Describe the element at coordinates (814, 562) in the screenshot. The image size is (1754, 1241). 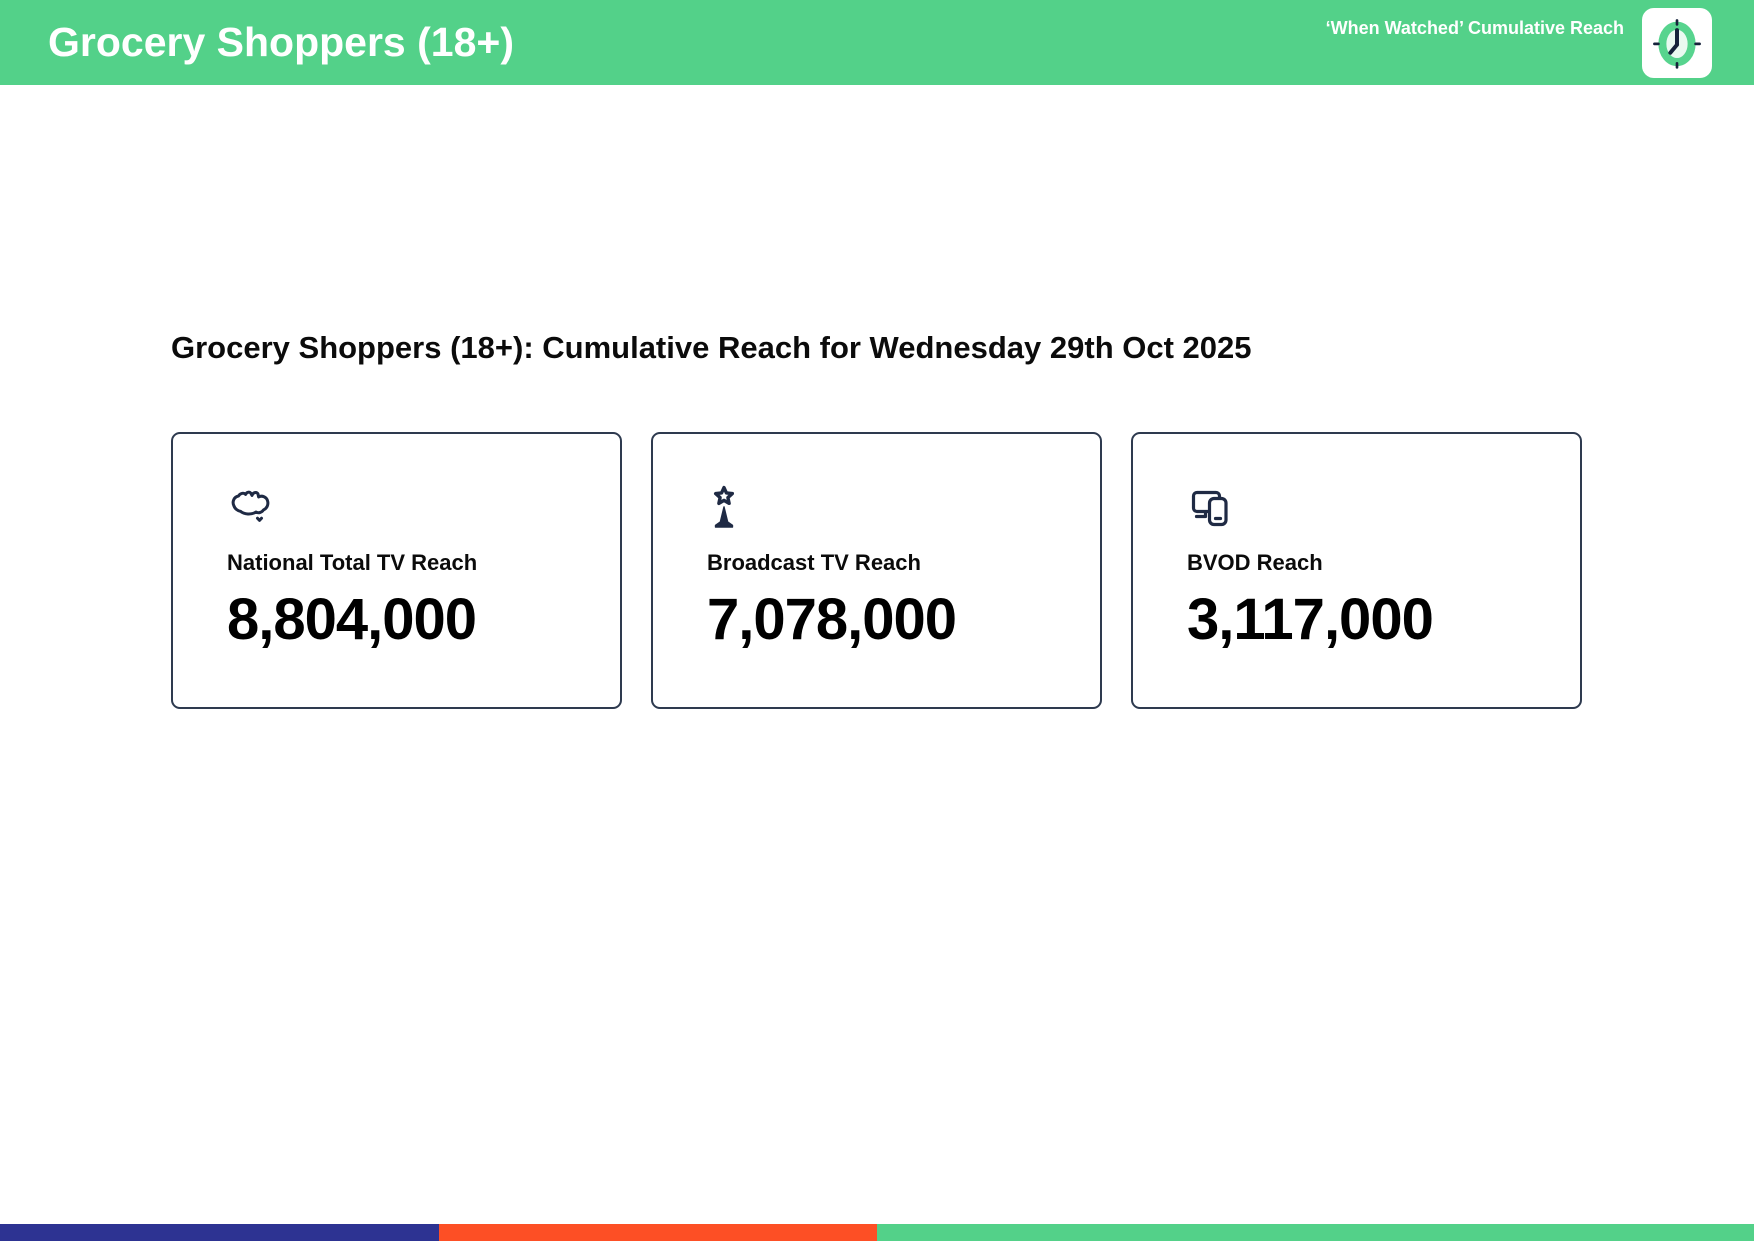
I see `kpi-label: Broadcast TV Reach` at that location.